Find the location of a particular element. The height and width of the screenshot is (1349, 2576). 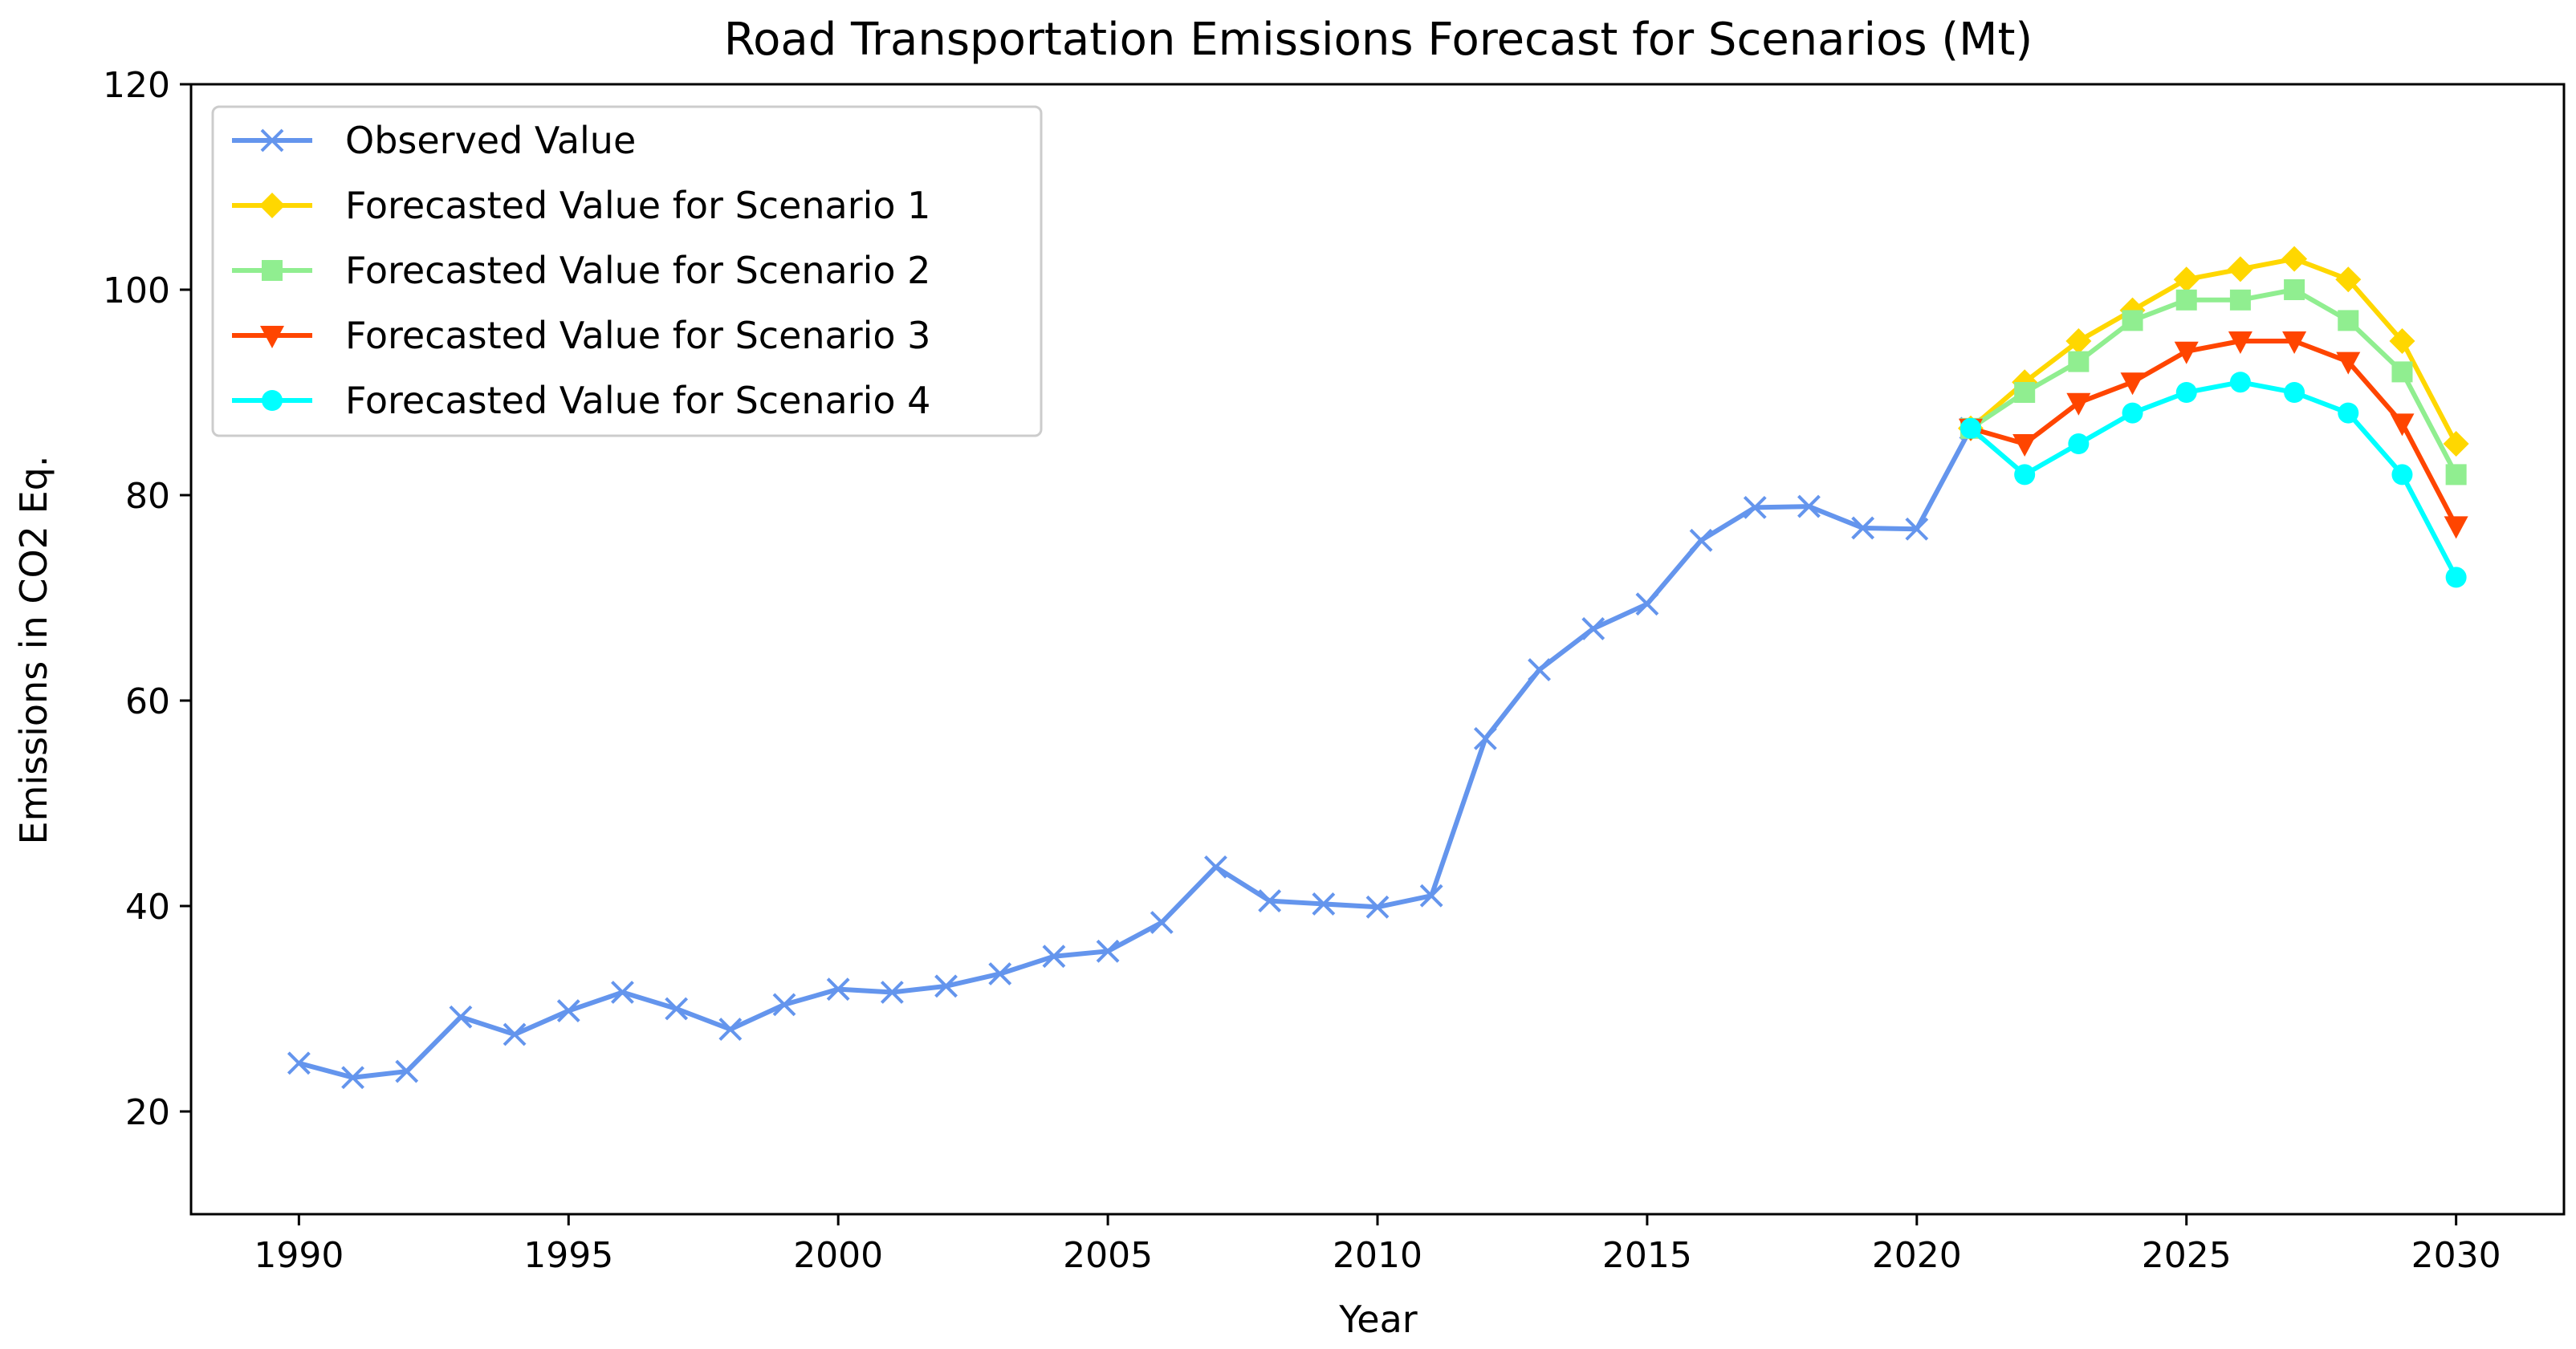

x-tick-label: 2010 is located at coordinates (1377, 1255).